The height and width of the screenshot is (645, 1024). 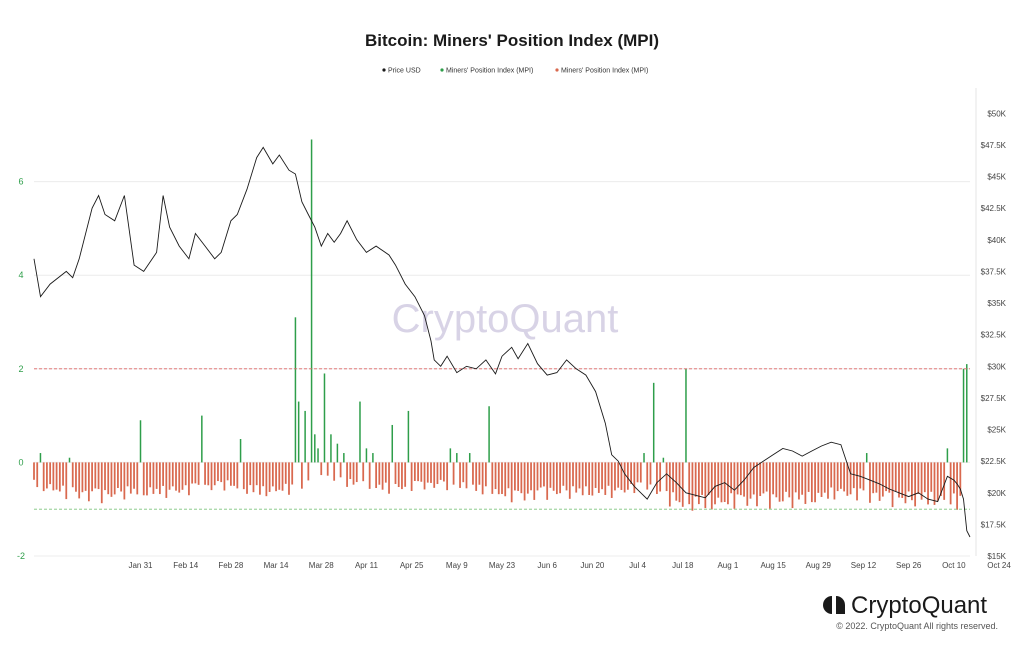 I want to click on y-right-tick-label: $45K, so click(x=996, y=177).